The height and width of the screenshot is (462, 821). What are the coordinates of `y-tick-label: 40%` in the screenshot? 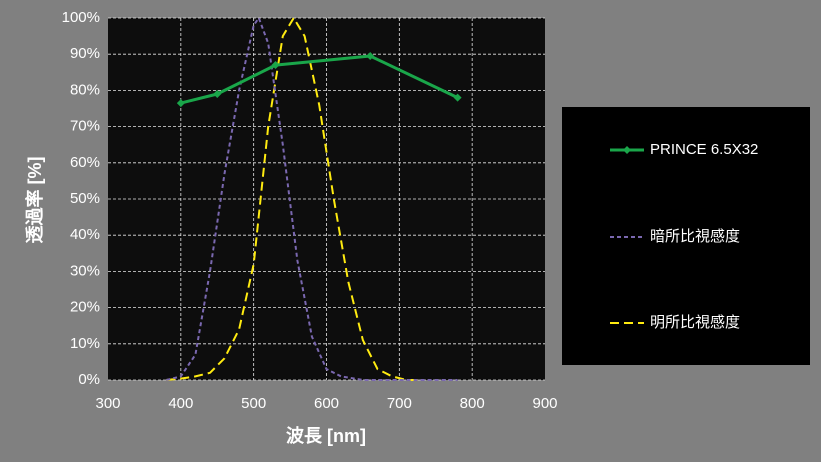 It's located at (85, 234).